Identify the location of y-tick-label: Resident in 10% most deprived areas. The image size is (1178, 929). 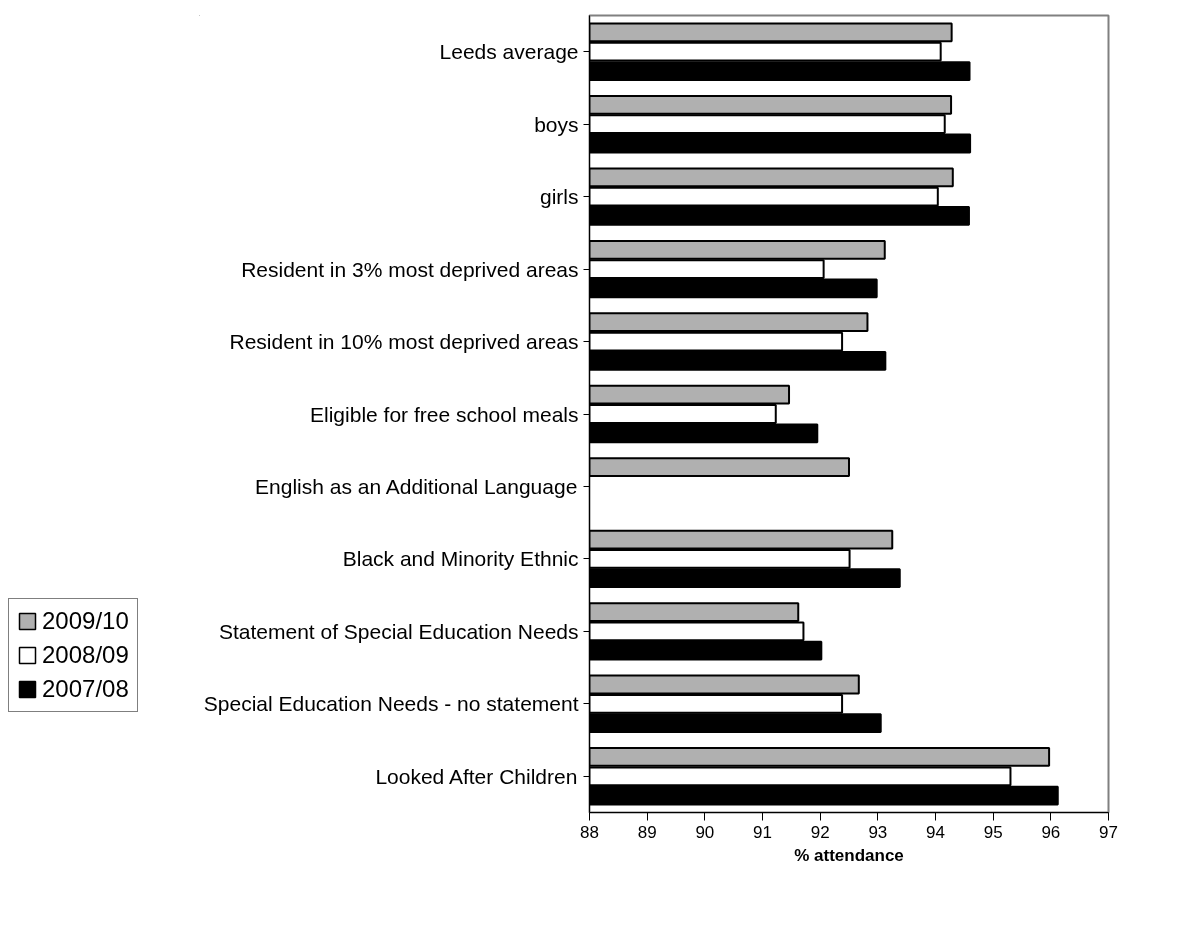
(404, 342).